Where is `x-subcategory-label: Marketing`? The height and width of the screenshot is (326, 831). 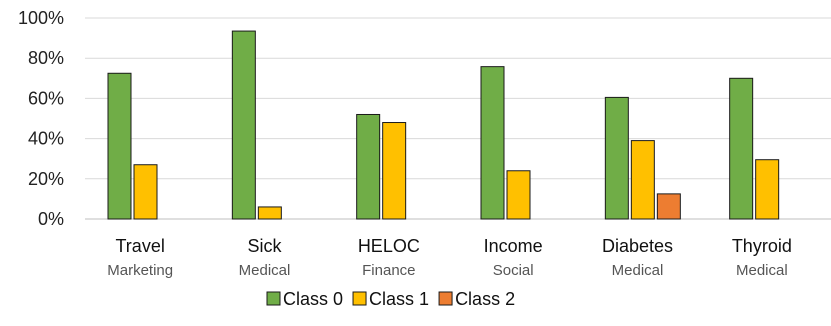
x-subcategory-label: Marketing is located at coordinates (140, 270).